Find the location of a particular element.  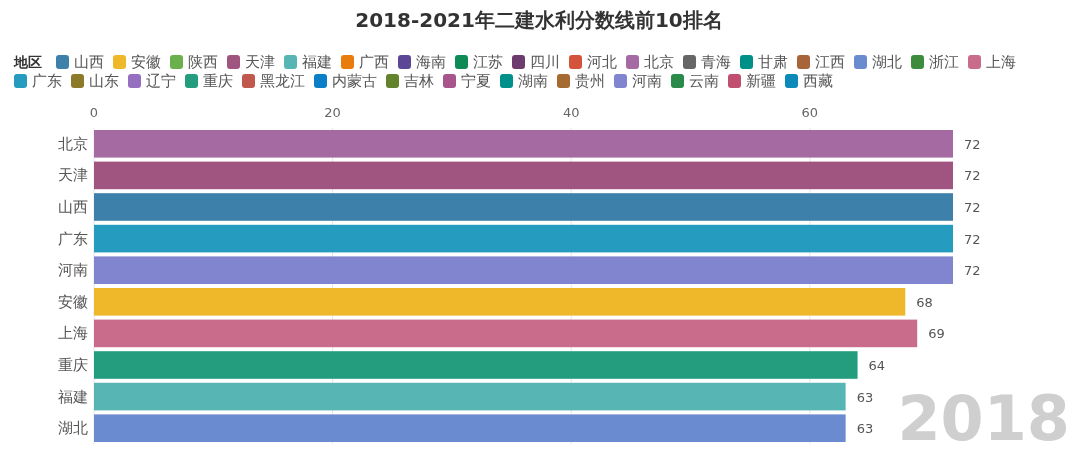

x-tick-label: 0 is located at coordinates (94, 112).